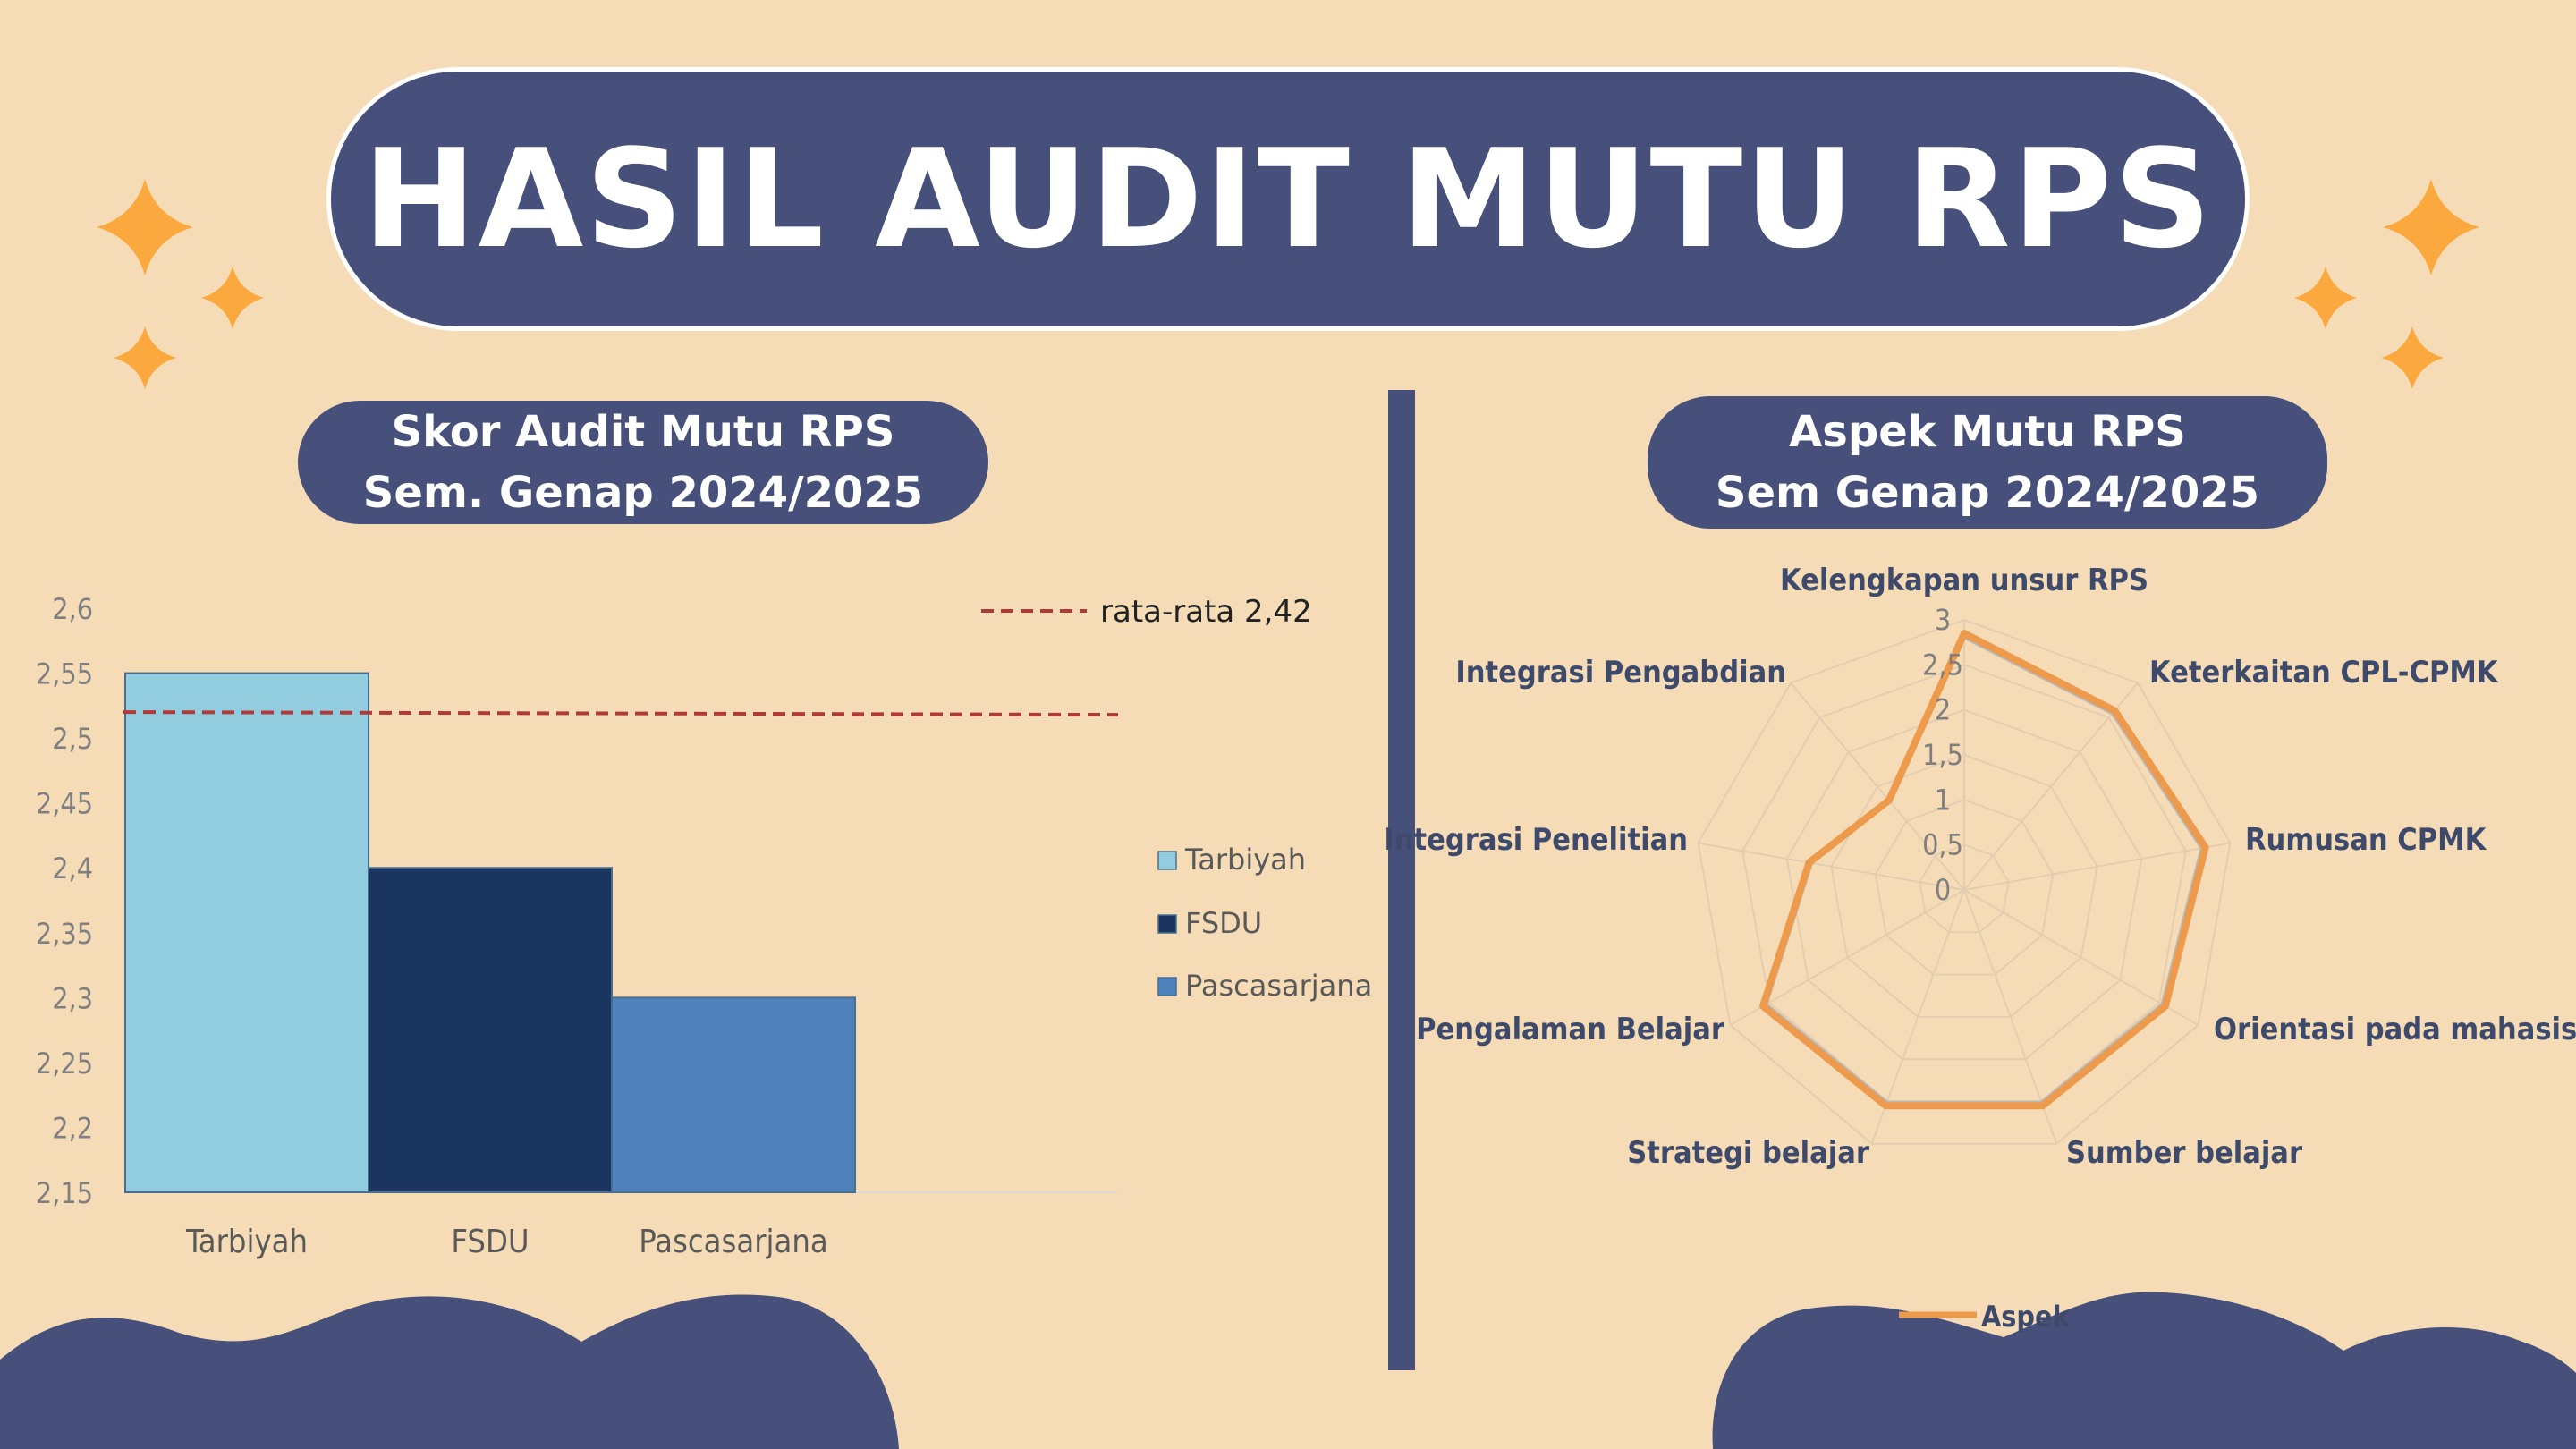 Image resolution: width=2576 pixels, height=1449 pixels. Describe the element at coordinates (246, 1242) in the screenshot. I see `x-tick-label: Tarbiyah` at that location.